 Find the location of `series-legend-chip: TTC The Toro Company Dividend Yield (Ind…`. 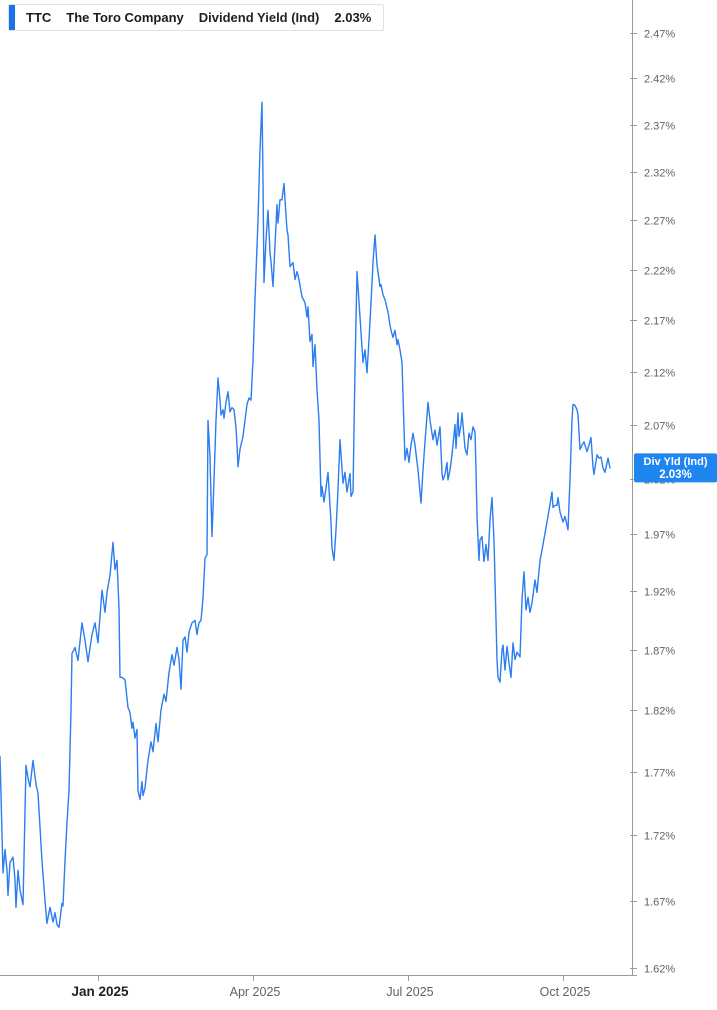

series-legend-chip: TTC The Toro Company Dividend Yield (Ind… is located at coordinates (196, 17).